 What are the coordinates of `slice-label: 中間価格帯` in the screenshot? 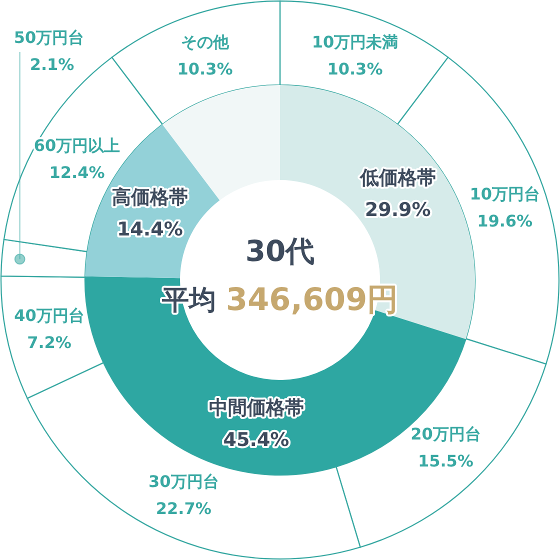 It's located at (256, 408).